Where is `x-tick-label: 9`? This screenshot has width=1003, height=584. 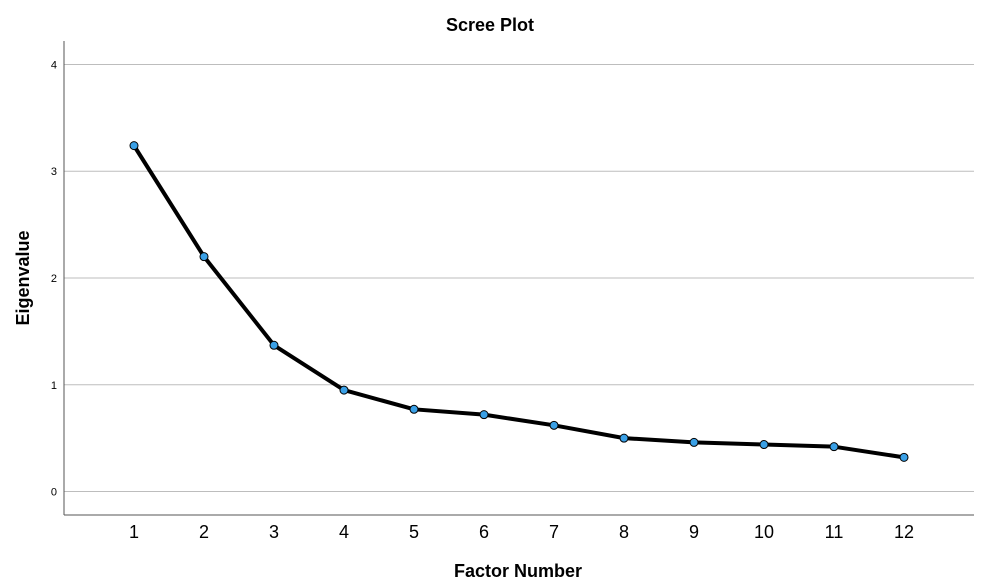 x-tick-label: 9 is located at coordinates (694, 532).